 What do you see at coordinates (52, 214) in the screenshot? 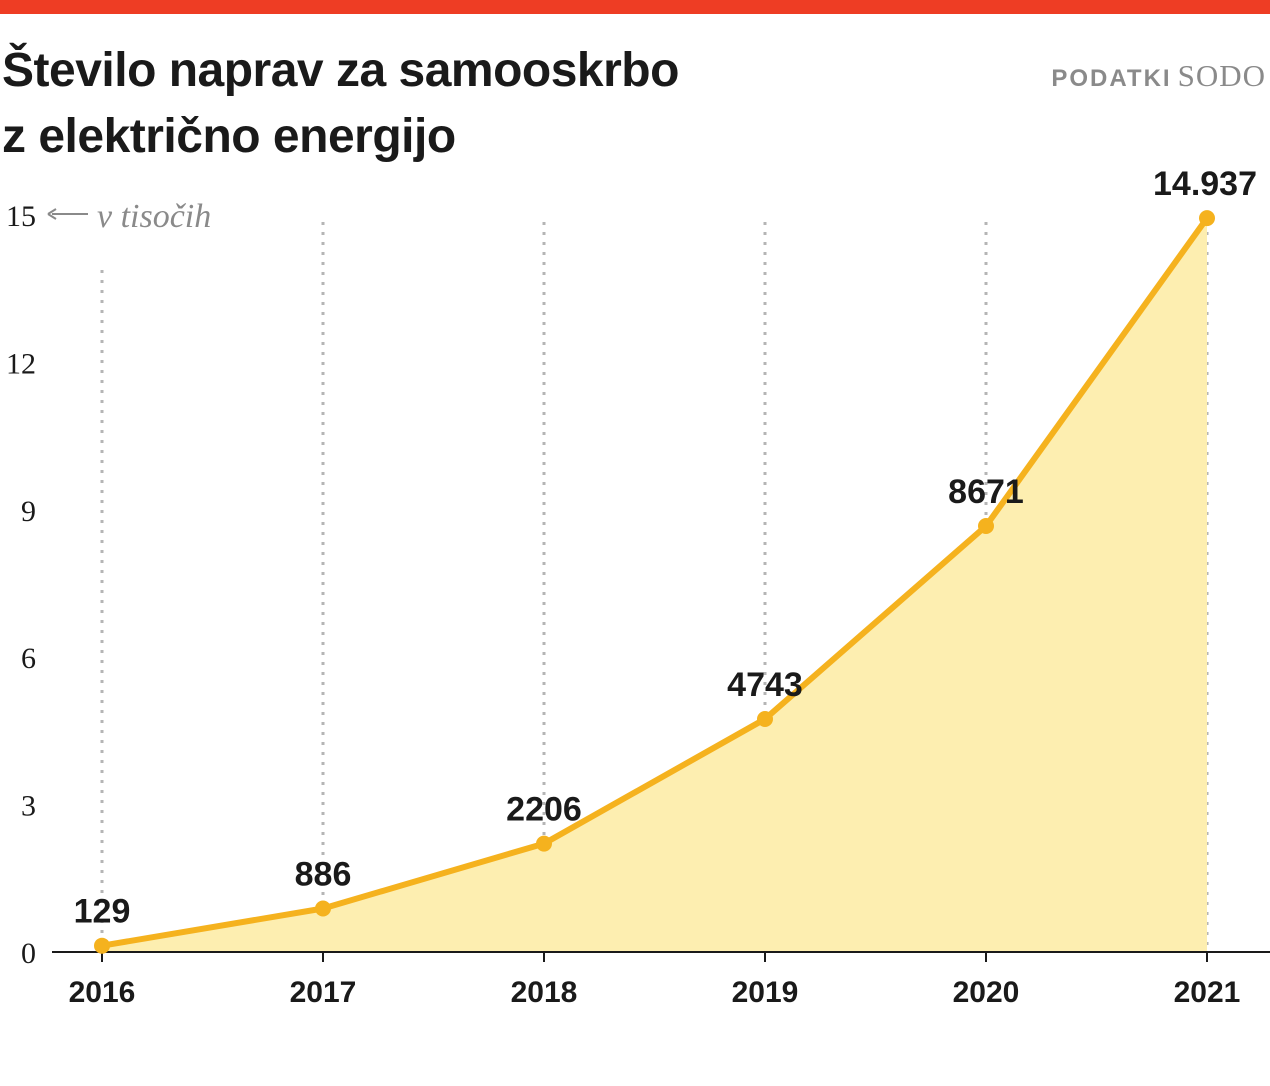
I see `unit-arrow-head` at bounding box center [52, 214].